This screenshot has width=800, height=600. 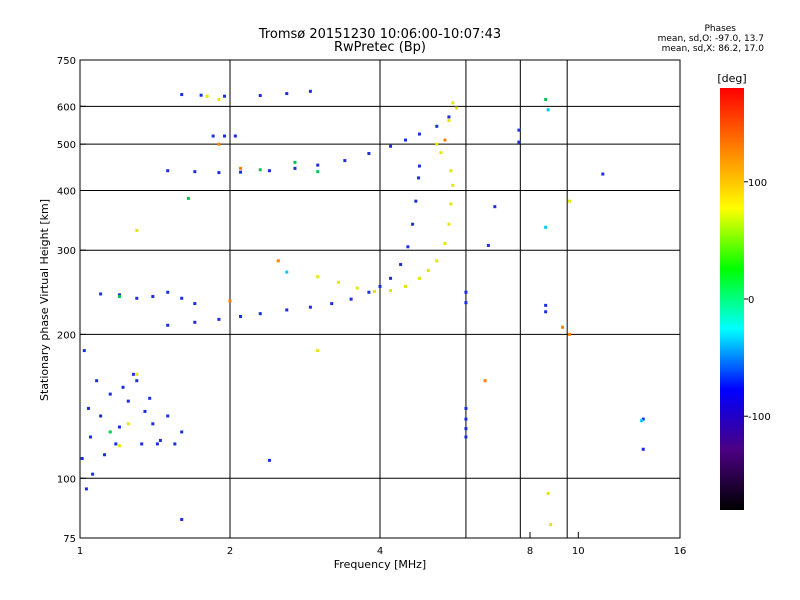 I want to click on y-axis: 75 100 200 300 400 500 600 750, so click(x=71, y=300).